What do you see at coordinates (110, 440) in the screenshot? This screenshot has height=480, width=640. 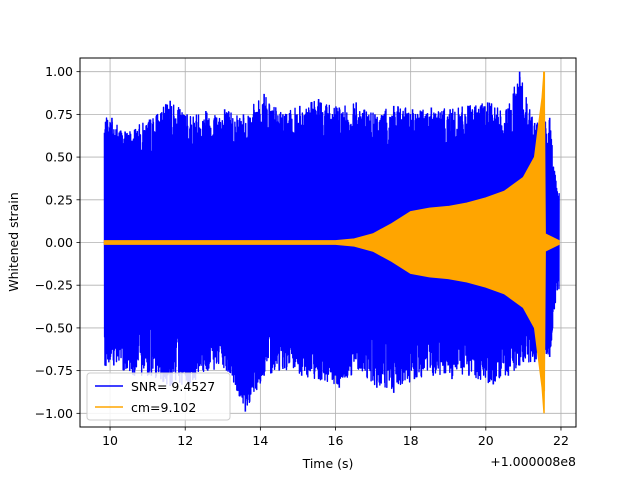 I see `x-tick-label: 10` at bounding box center [110, 440].